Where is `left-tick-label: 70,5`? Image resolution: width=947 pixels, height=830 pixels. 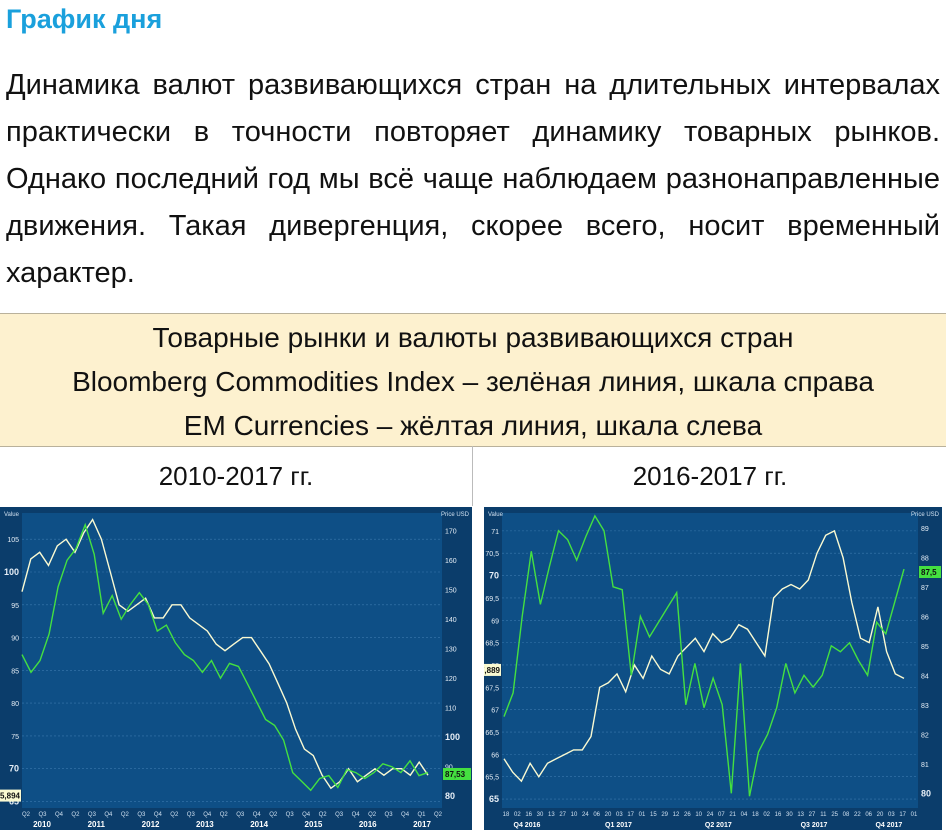 left-tick-label: 70,5 is located at coordinates (492, 554).